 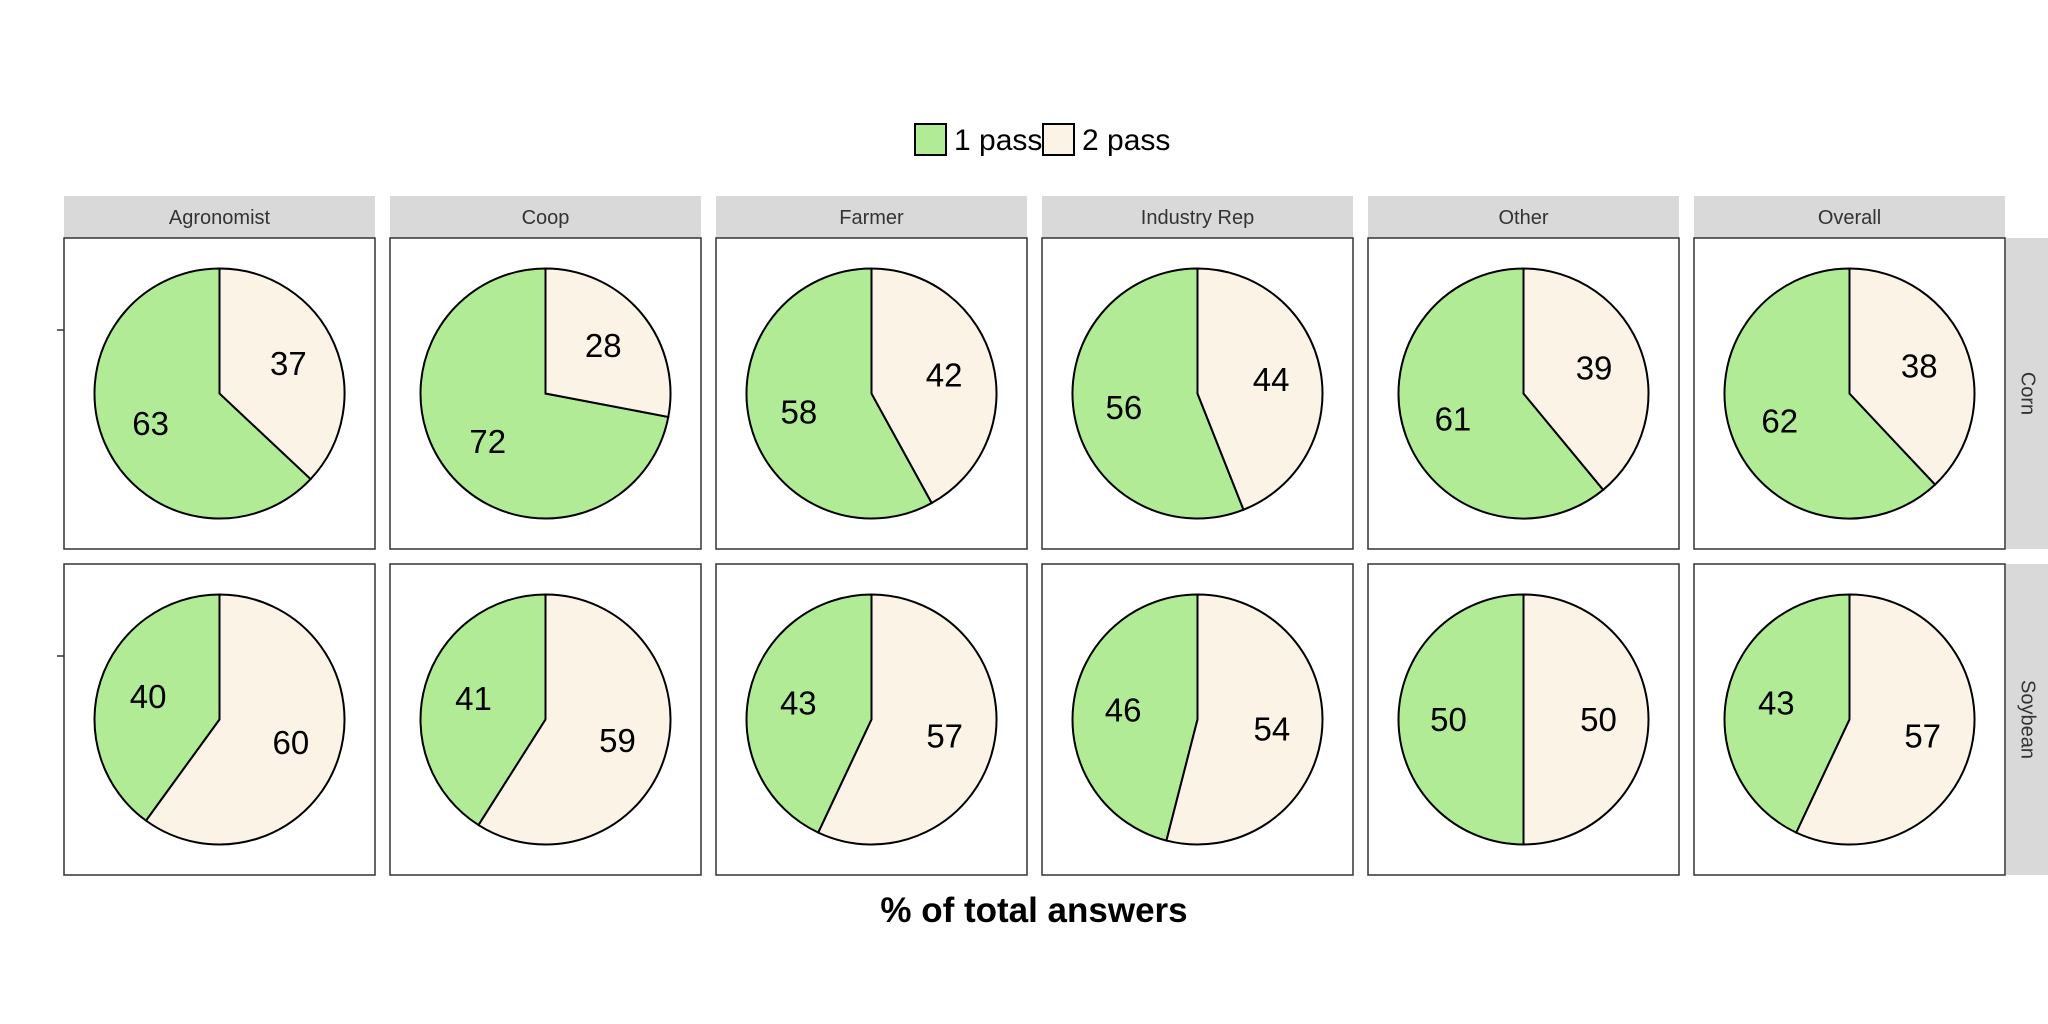 I want to click on strip-label-other: Other, so click(x=1523, y=218).